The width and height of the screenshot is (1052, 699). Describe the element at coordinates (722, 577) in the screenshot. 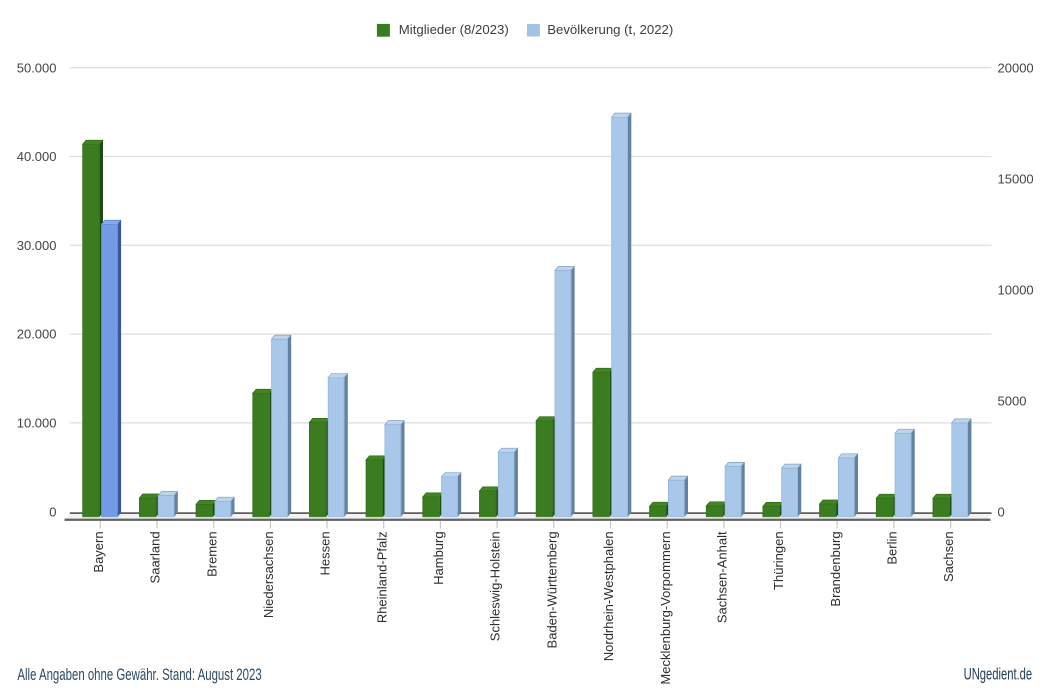

I see `svg-text: Sachsen-Anhalt` at that location.